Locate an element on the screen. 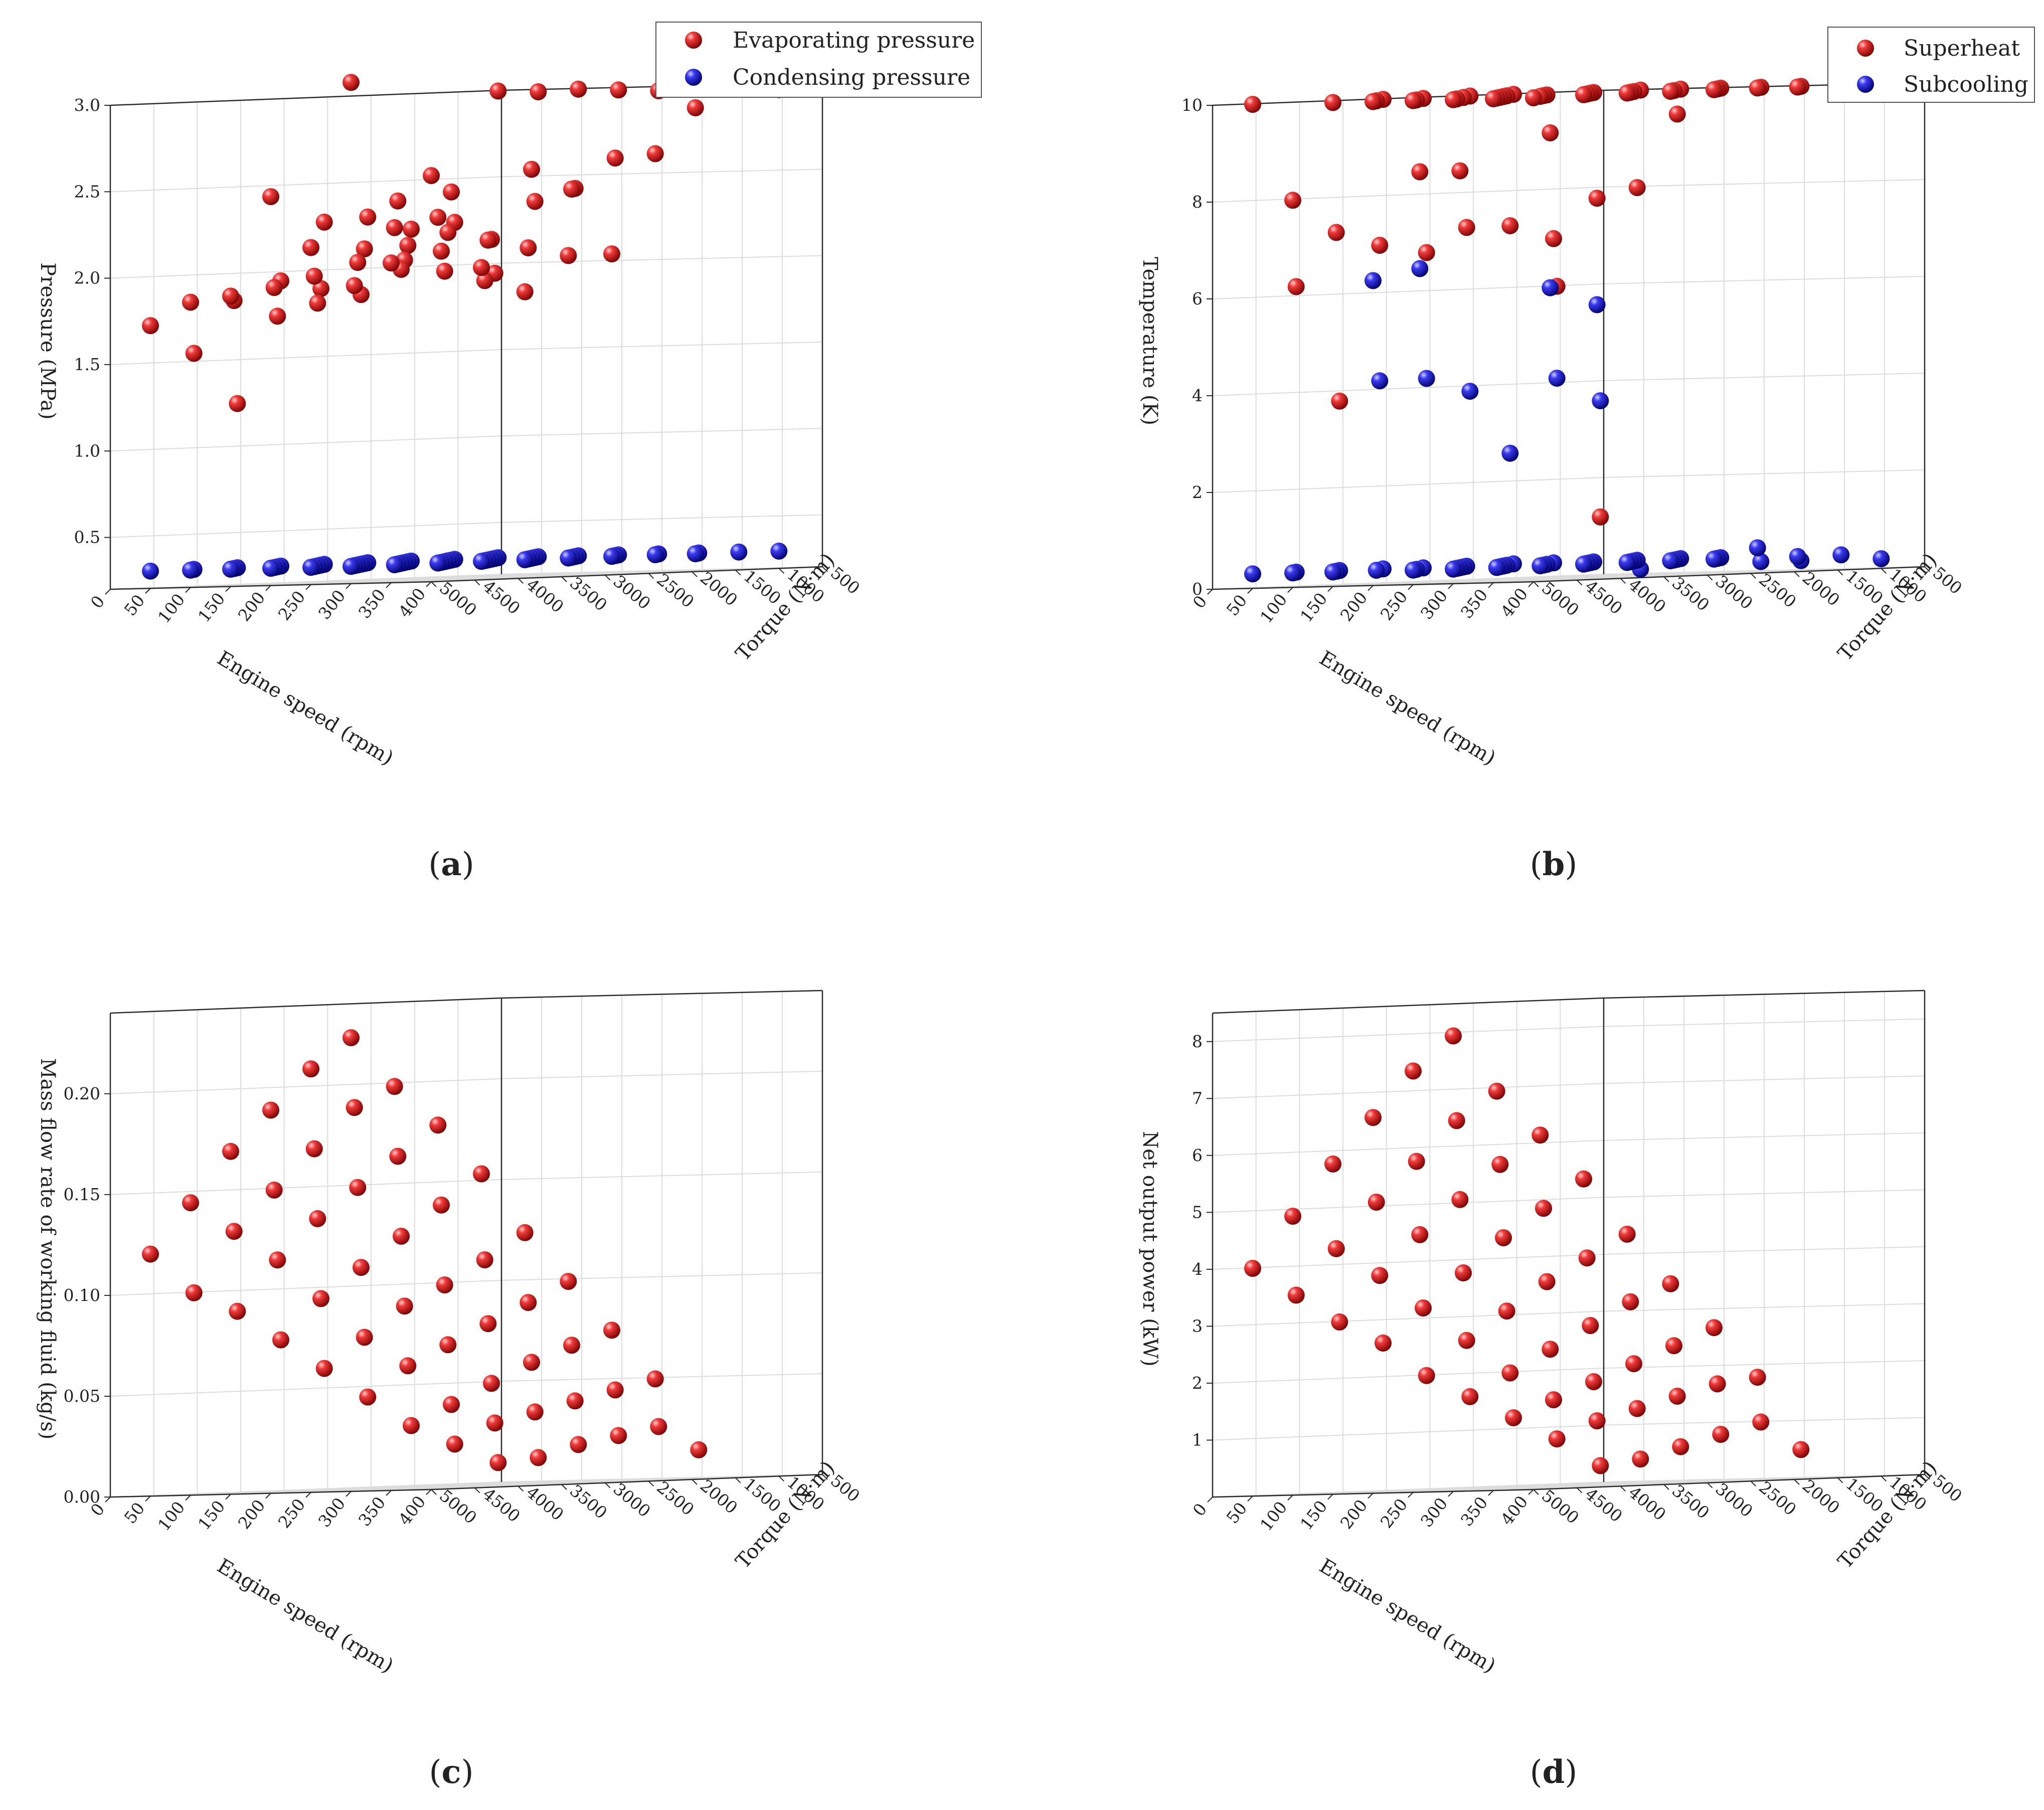 This screenshot has height=1810, width=2044. x-tick-label-d-5: 3000 is located at coordinates (1734, 1500).